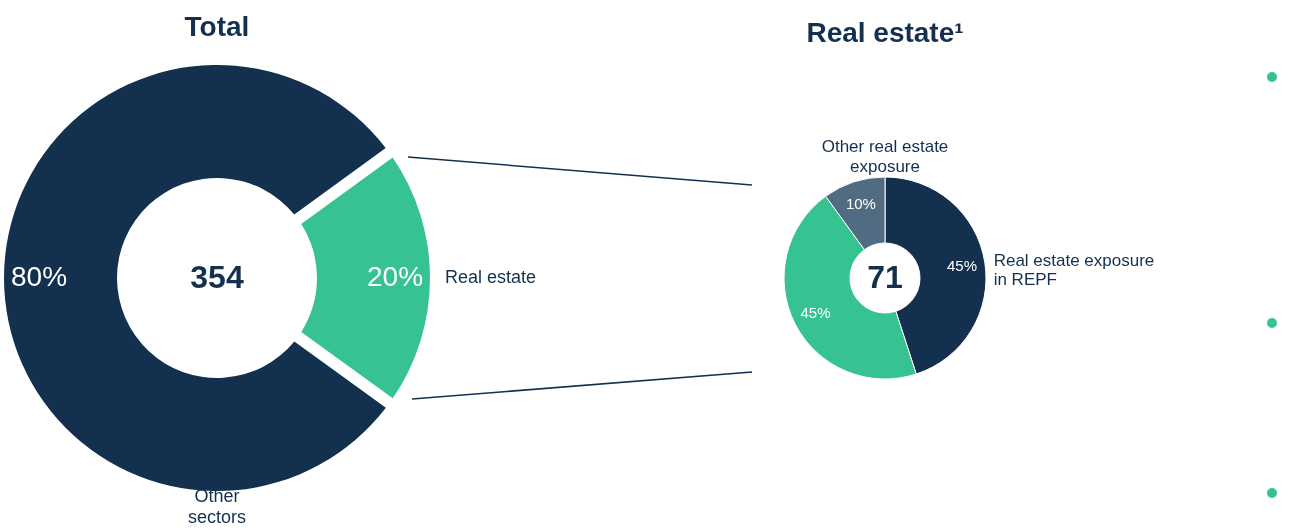 This screenshot has height=532, width=1294. I want to click on slice-label: Other sectors, so click(217, 506).